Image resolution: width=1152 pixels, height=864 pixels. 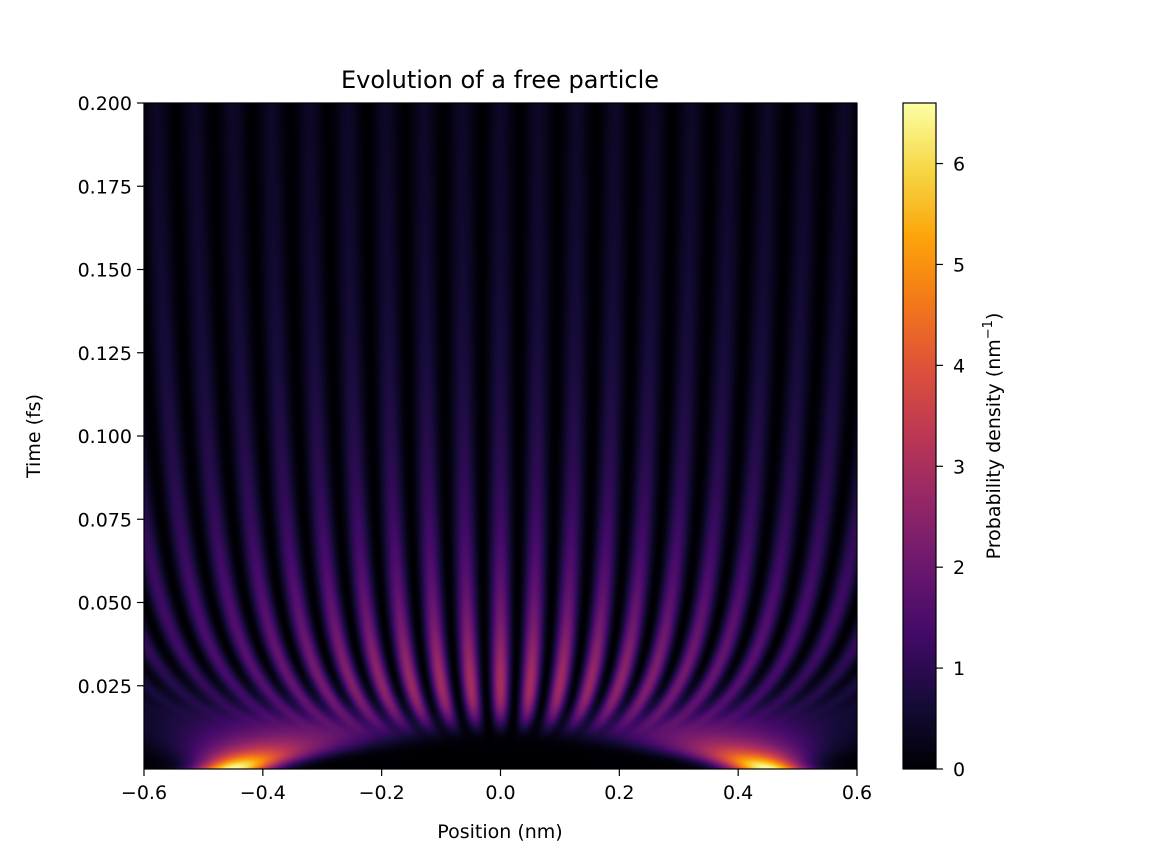 I want to click on y-tick-label: 0.125, so click(x=105, y=354).